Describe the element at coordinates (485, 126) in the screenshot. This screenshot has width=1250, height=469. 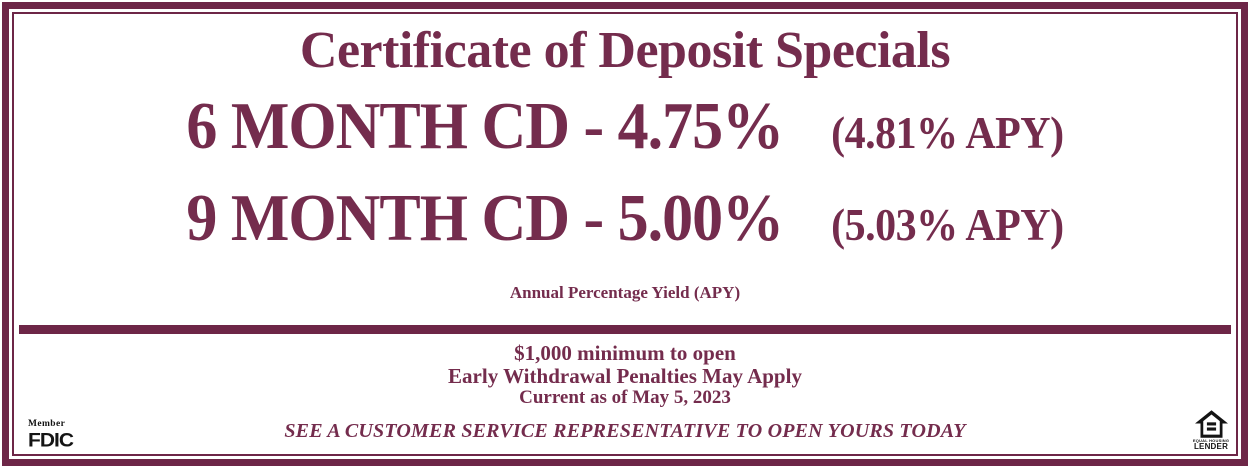
I see `rate-6-month-label: 6 MONTH CD - 4.75%` at that location.